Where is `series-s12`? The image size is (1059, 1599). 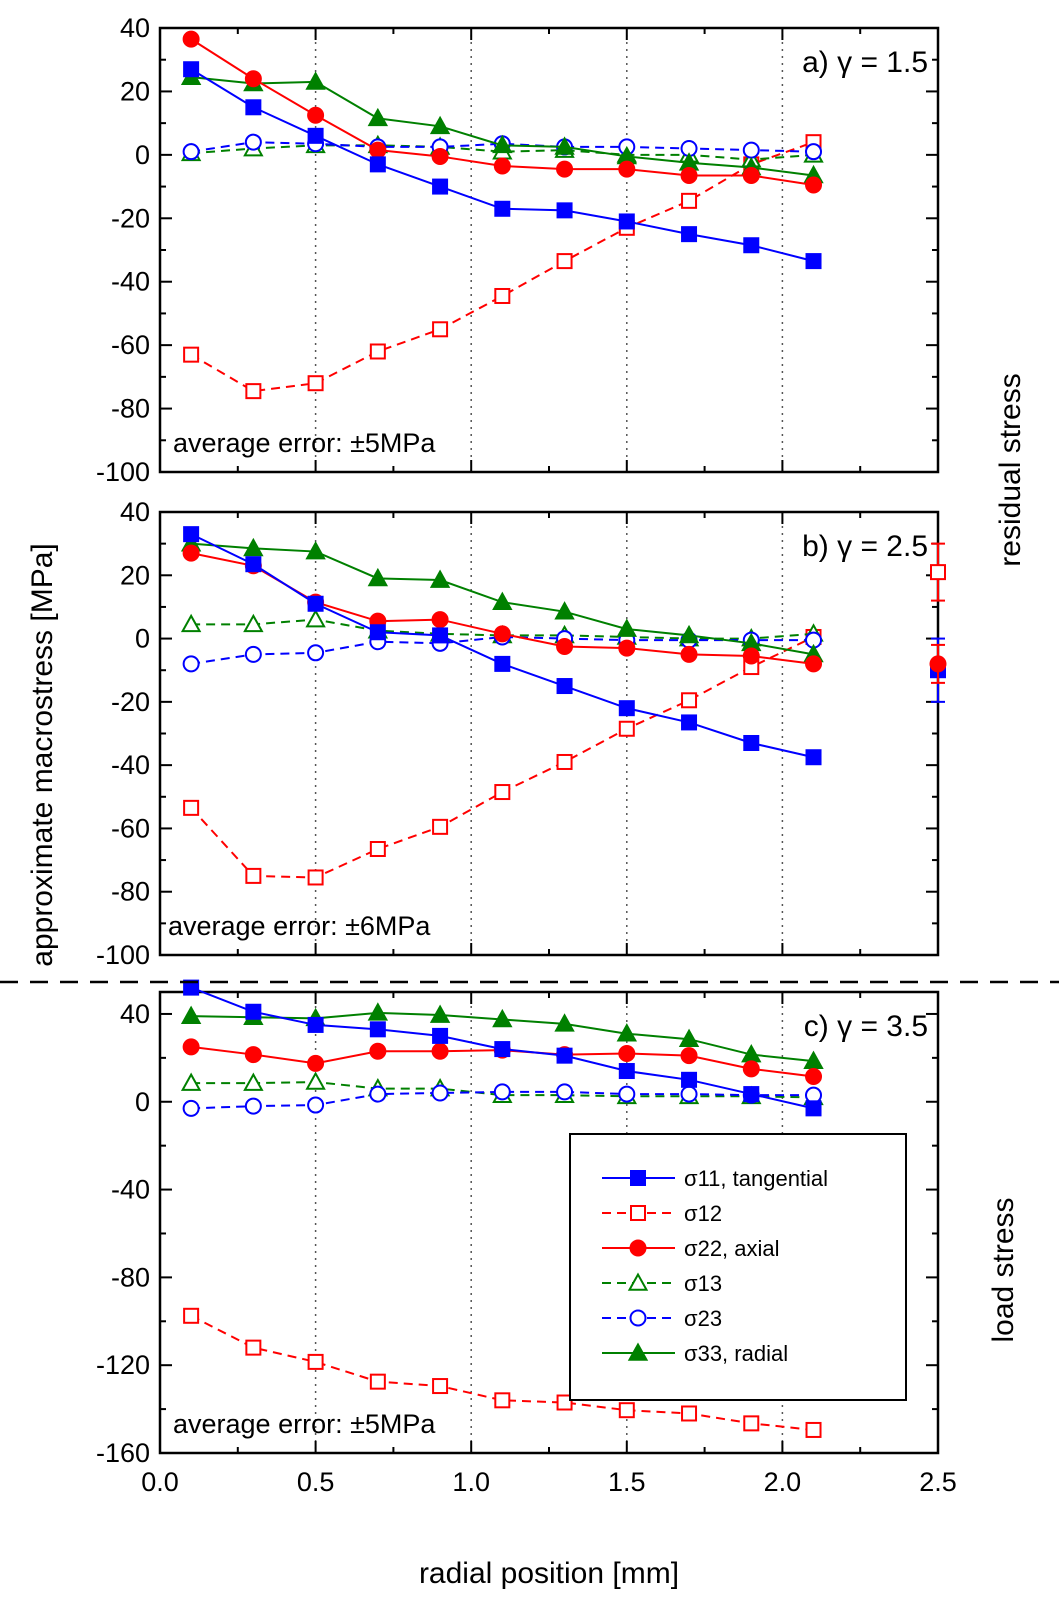 series-s12 is located at coordinates (502, 1372).